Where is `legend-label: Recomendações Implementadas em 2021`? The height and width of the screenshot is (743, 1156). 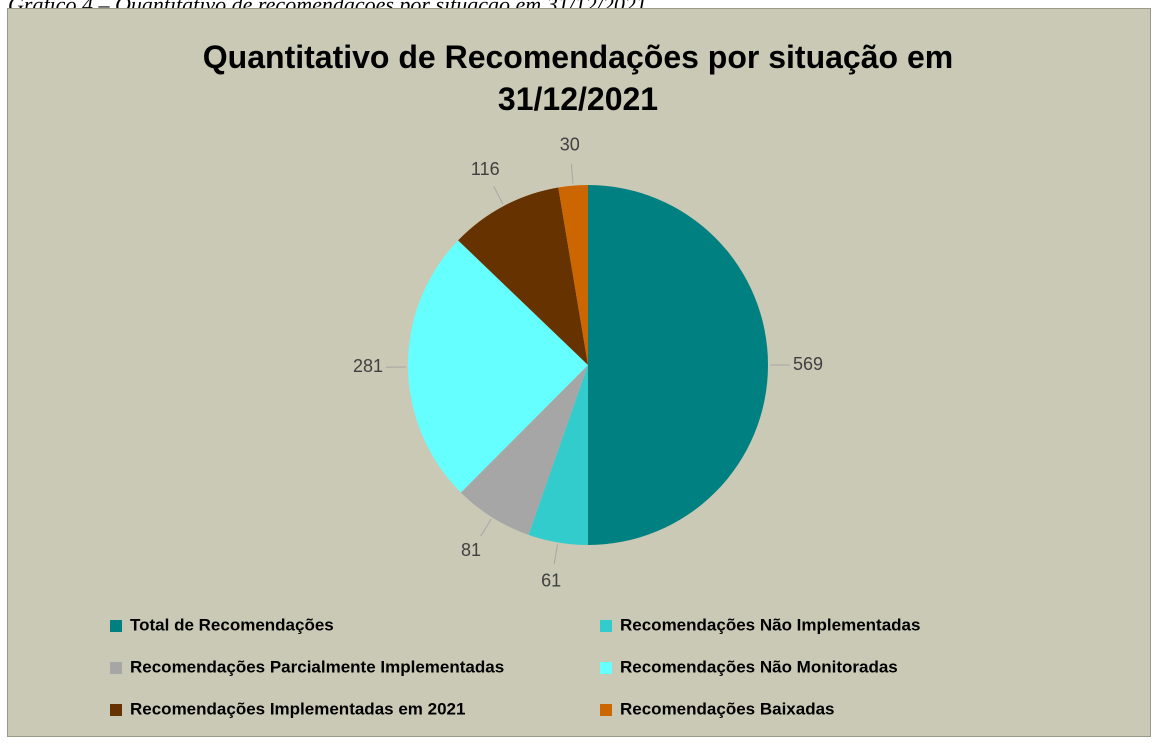
legend-label: Recomendações Implementadas em 2021 is located at coordinates (297, 708).